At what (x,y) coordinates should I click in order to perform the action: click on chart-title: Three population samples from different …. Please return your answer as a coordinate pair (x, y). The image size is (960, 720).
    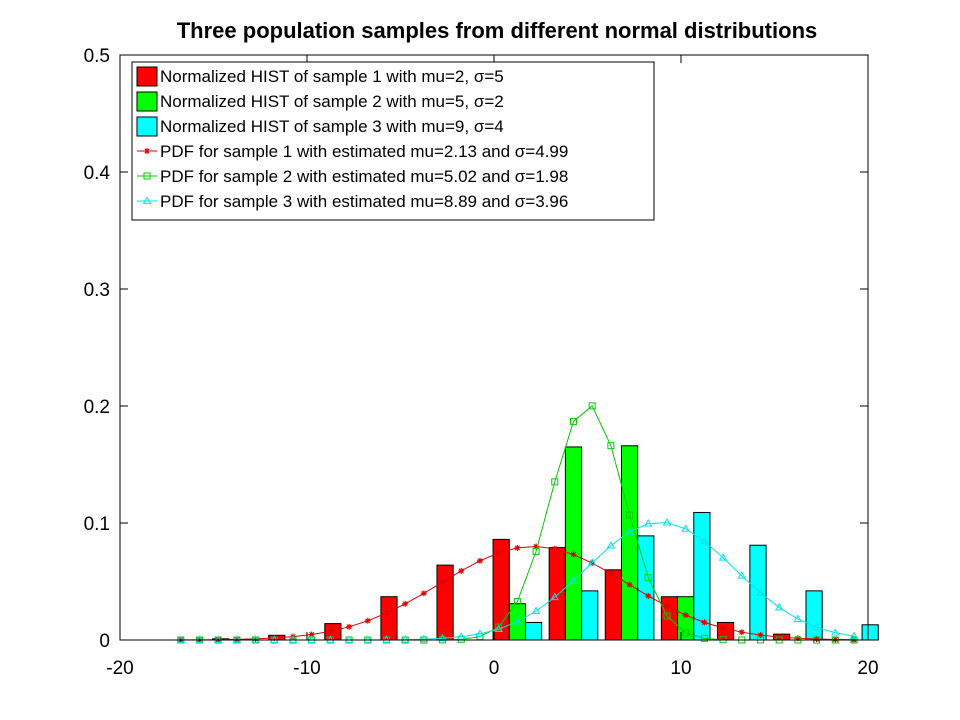
    Looking at the image, I should click on (497, 30).